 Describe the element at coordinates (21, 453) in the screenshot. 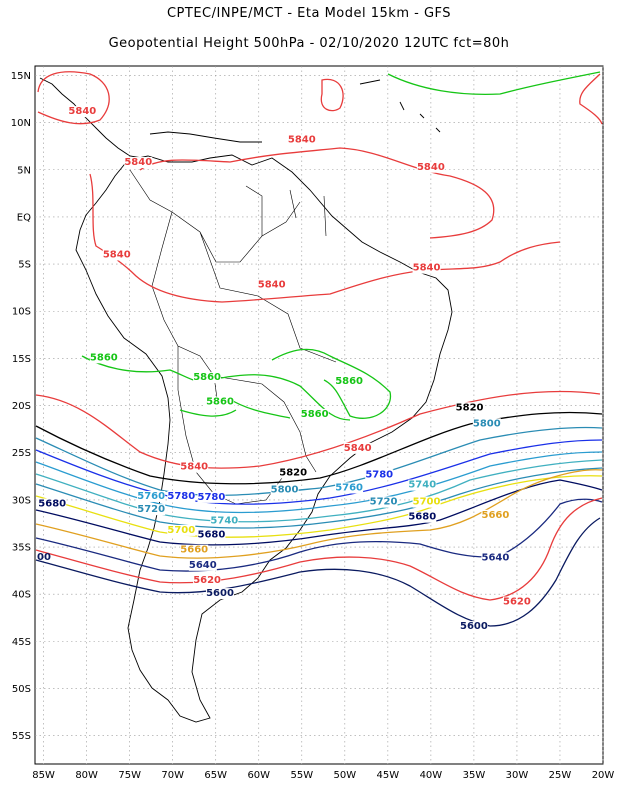

I see `lat-tick-label: 25S` at that location.